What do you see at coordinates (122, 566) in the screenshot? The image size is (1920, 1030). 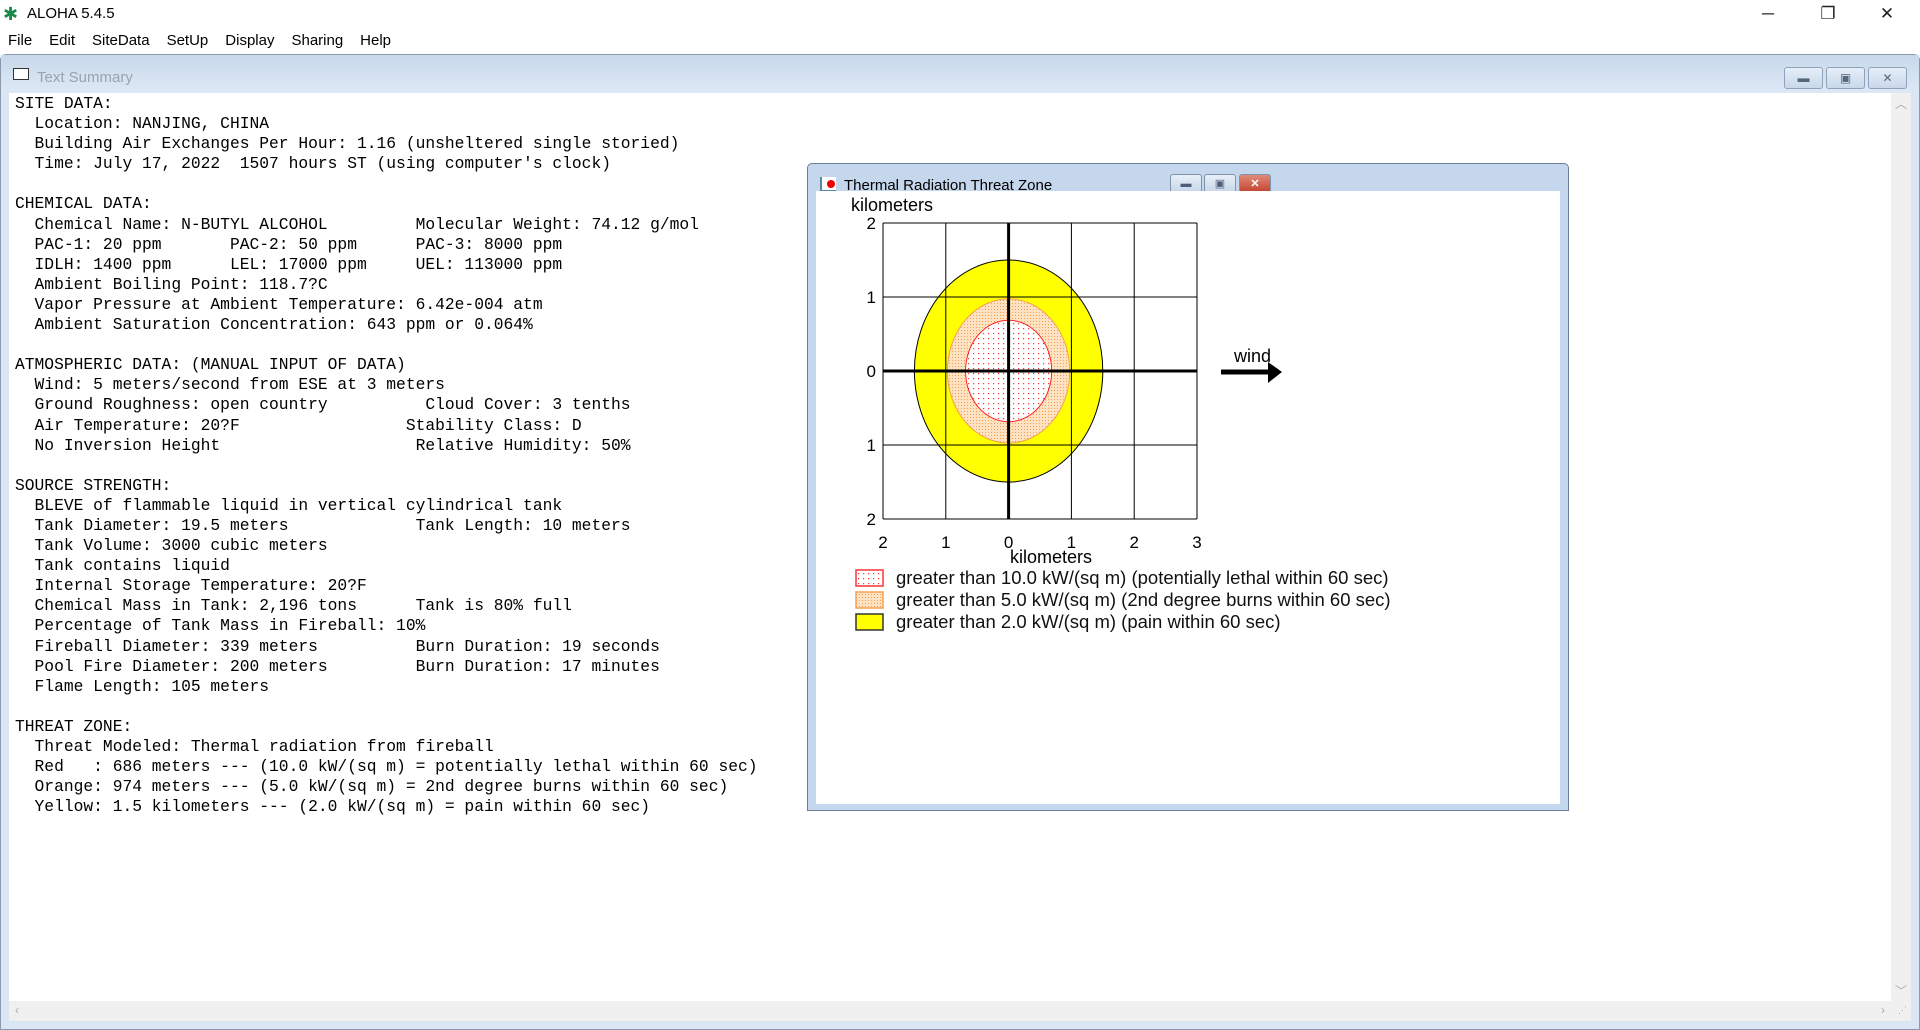 I see `summary-line: Tank contains liquid` at bounding box center [122, 566].